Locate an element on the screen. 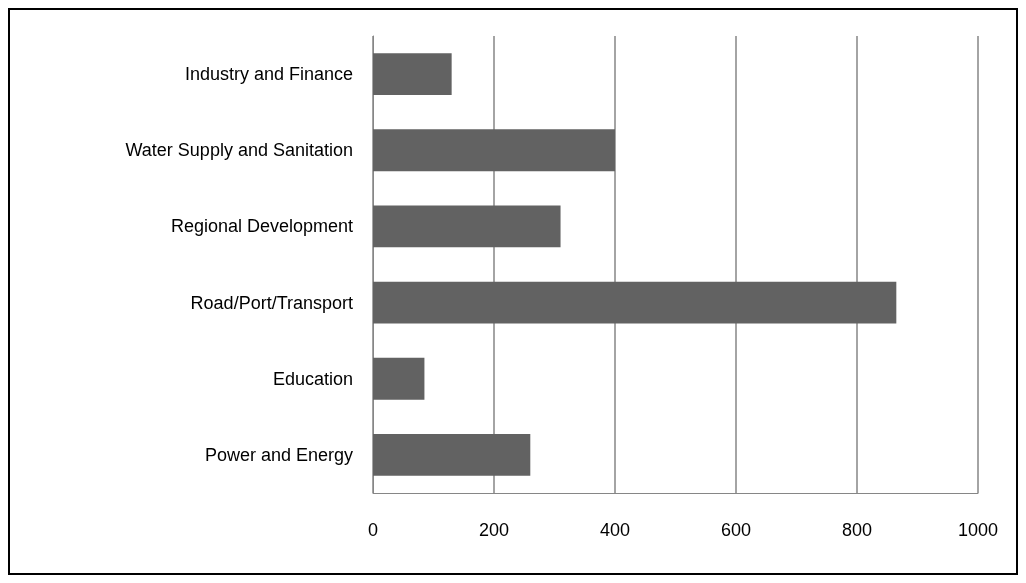 This screenshot has height=583, width=1026. y-tick-label: Education is located at coordinates (312, 378).